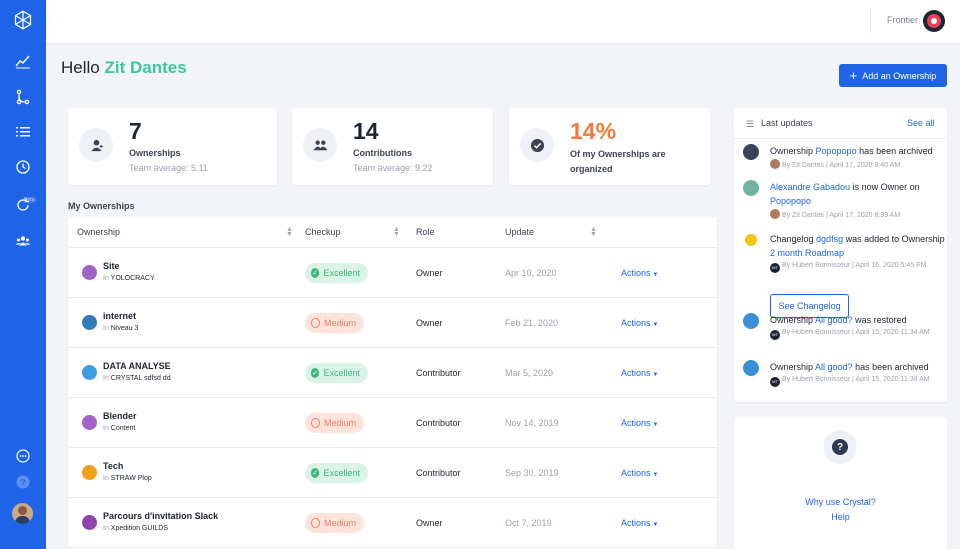 The width and height of the screenshot is (960, 549). What do you see at coordinates (840, 517) in the screenshot?
I see `help-link: Help` at bounding box center [840, 517].